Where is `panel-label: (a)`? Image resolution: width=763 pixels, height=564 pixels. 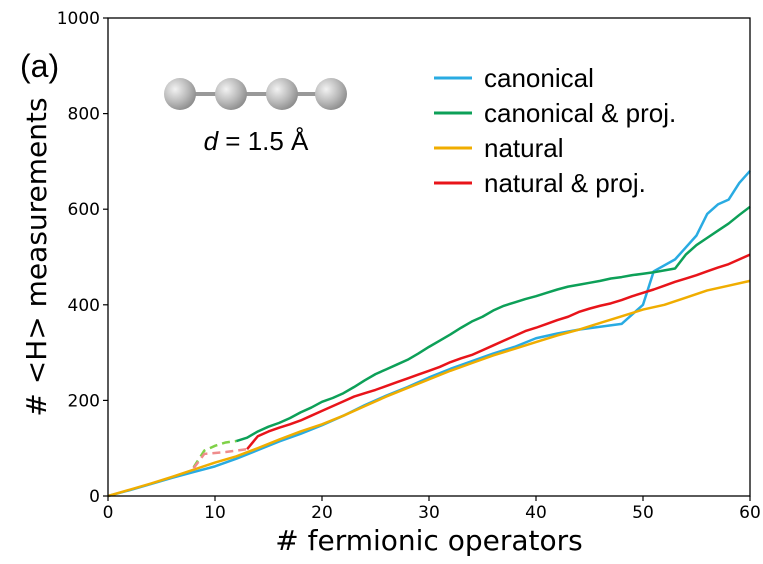
panel-label: (a) is located at coordinates (39, 66).